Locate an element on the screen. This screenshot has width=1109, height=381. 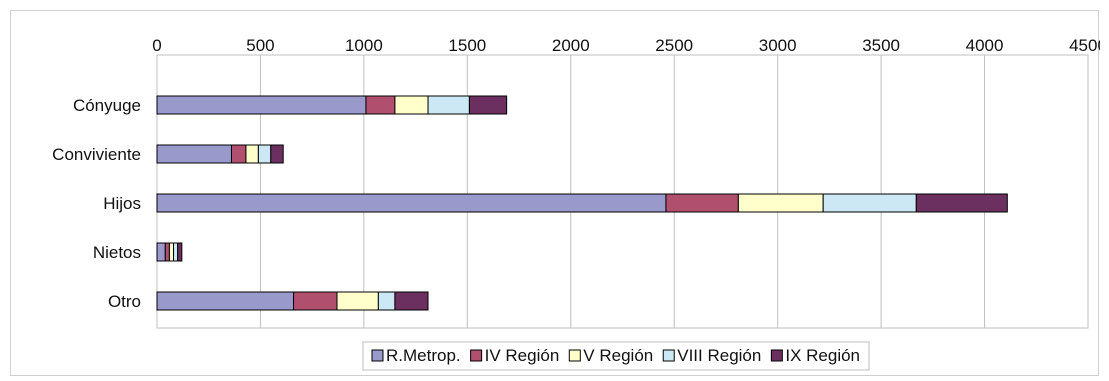
x-tick-labels: 0 500 1000 1500 2000 2500 3000 3500 4000 4500 is located at coordinates (626, 45).